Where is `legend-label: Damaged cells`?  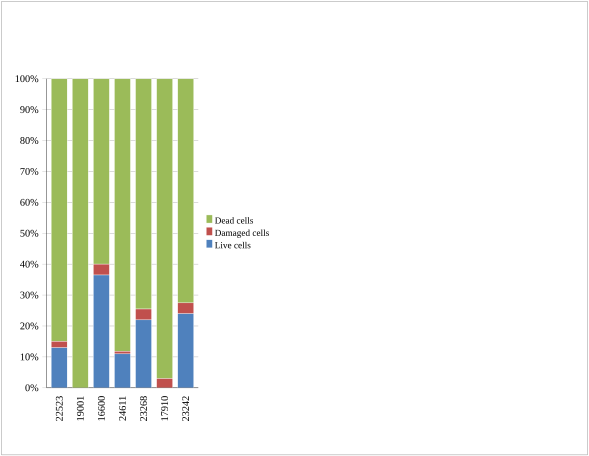
legend-label: Damaged cells is located at coordinates (241, 233).